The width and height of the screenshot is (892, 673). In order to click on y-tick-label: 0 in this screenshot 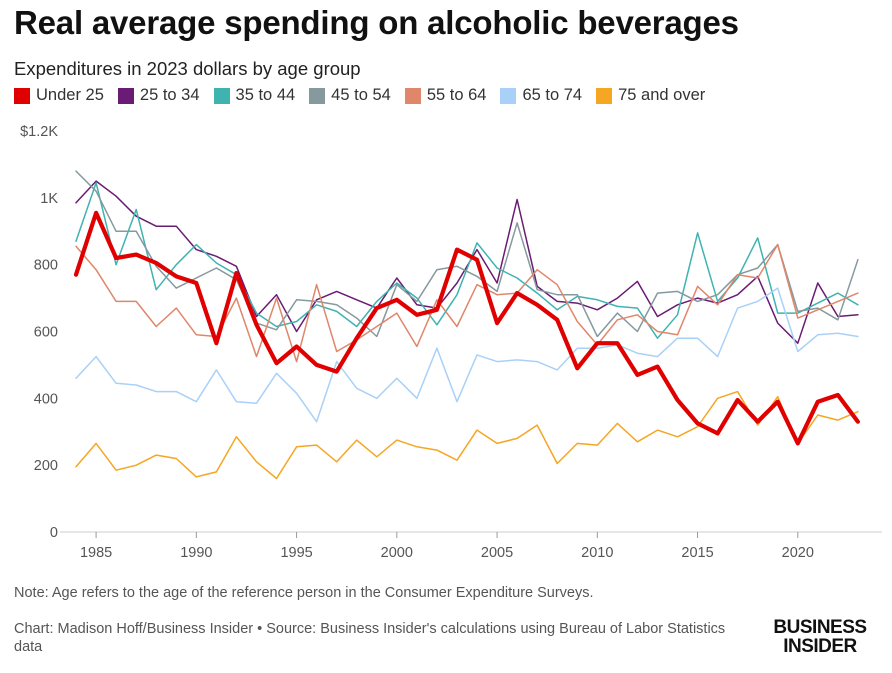, I will do `click(54, 533)`.